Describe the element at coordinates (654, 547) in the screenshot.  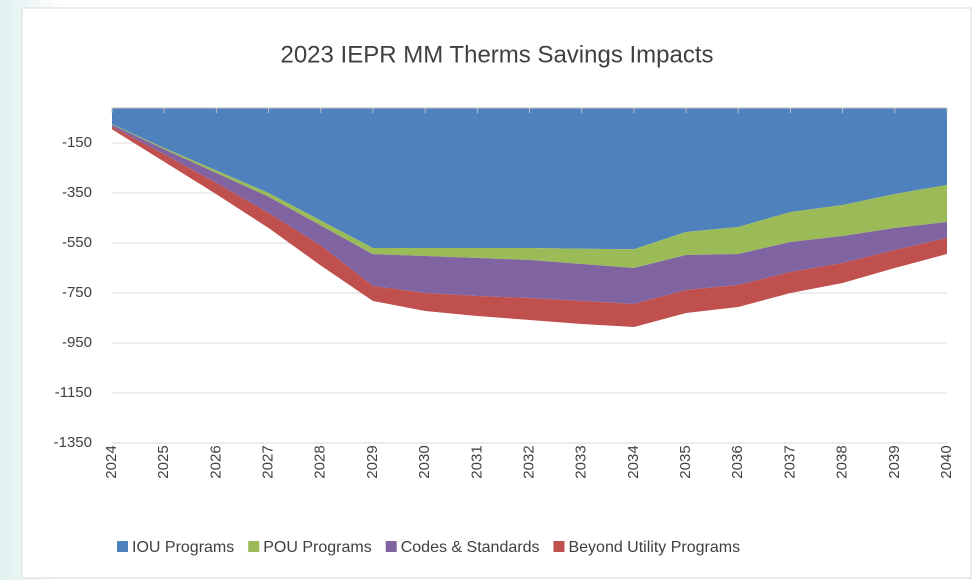
I see `legend-label: Beyond Utility Programs` at that location.